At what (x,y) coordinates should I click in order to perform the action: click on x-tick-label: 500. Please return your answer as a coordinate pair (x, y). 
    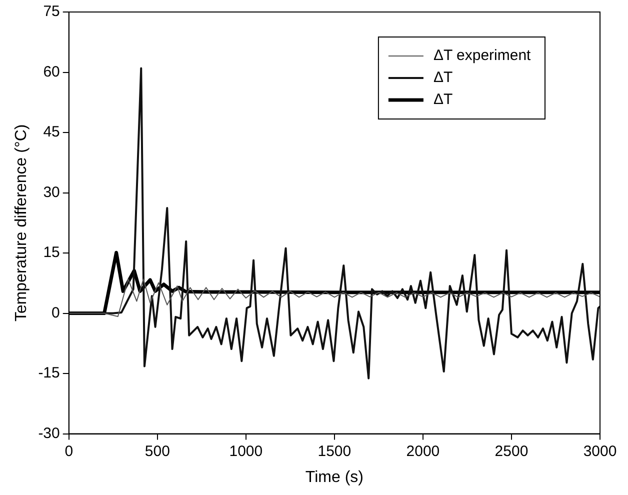
    Looking at the image, I should click on (157, 451).